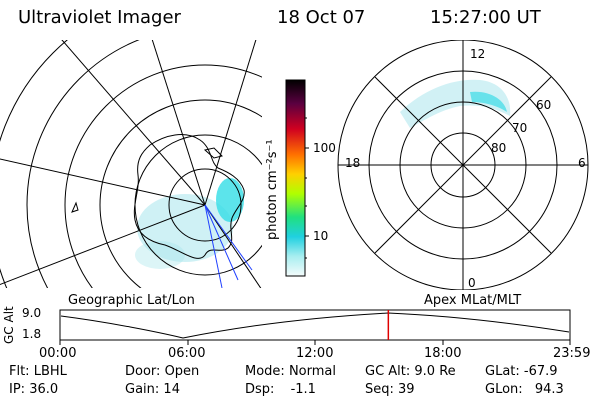  Describe the element at coordinates (472, 283) in the screenshot. I see `mlt-label-0: 0` at that location.